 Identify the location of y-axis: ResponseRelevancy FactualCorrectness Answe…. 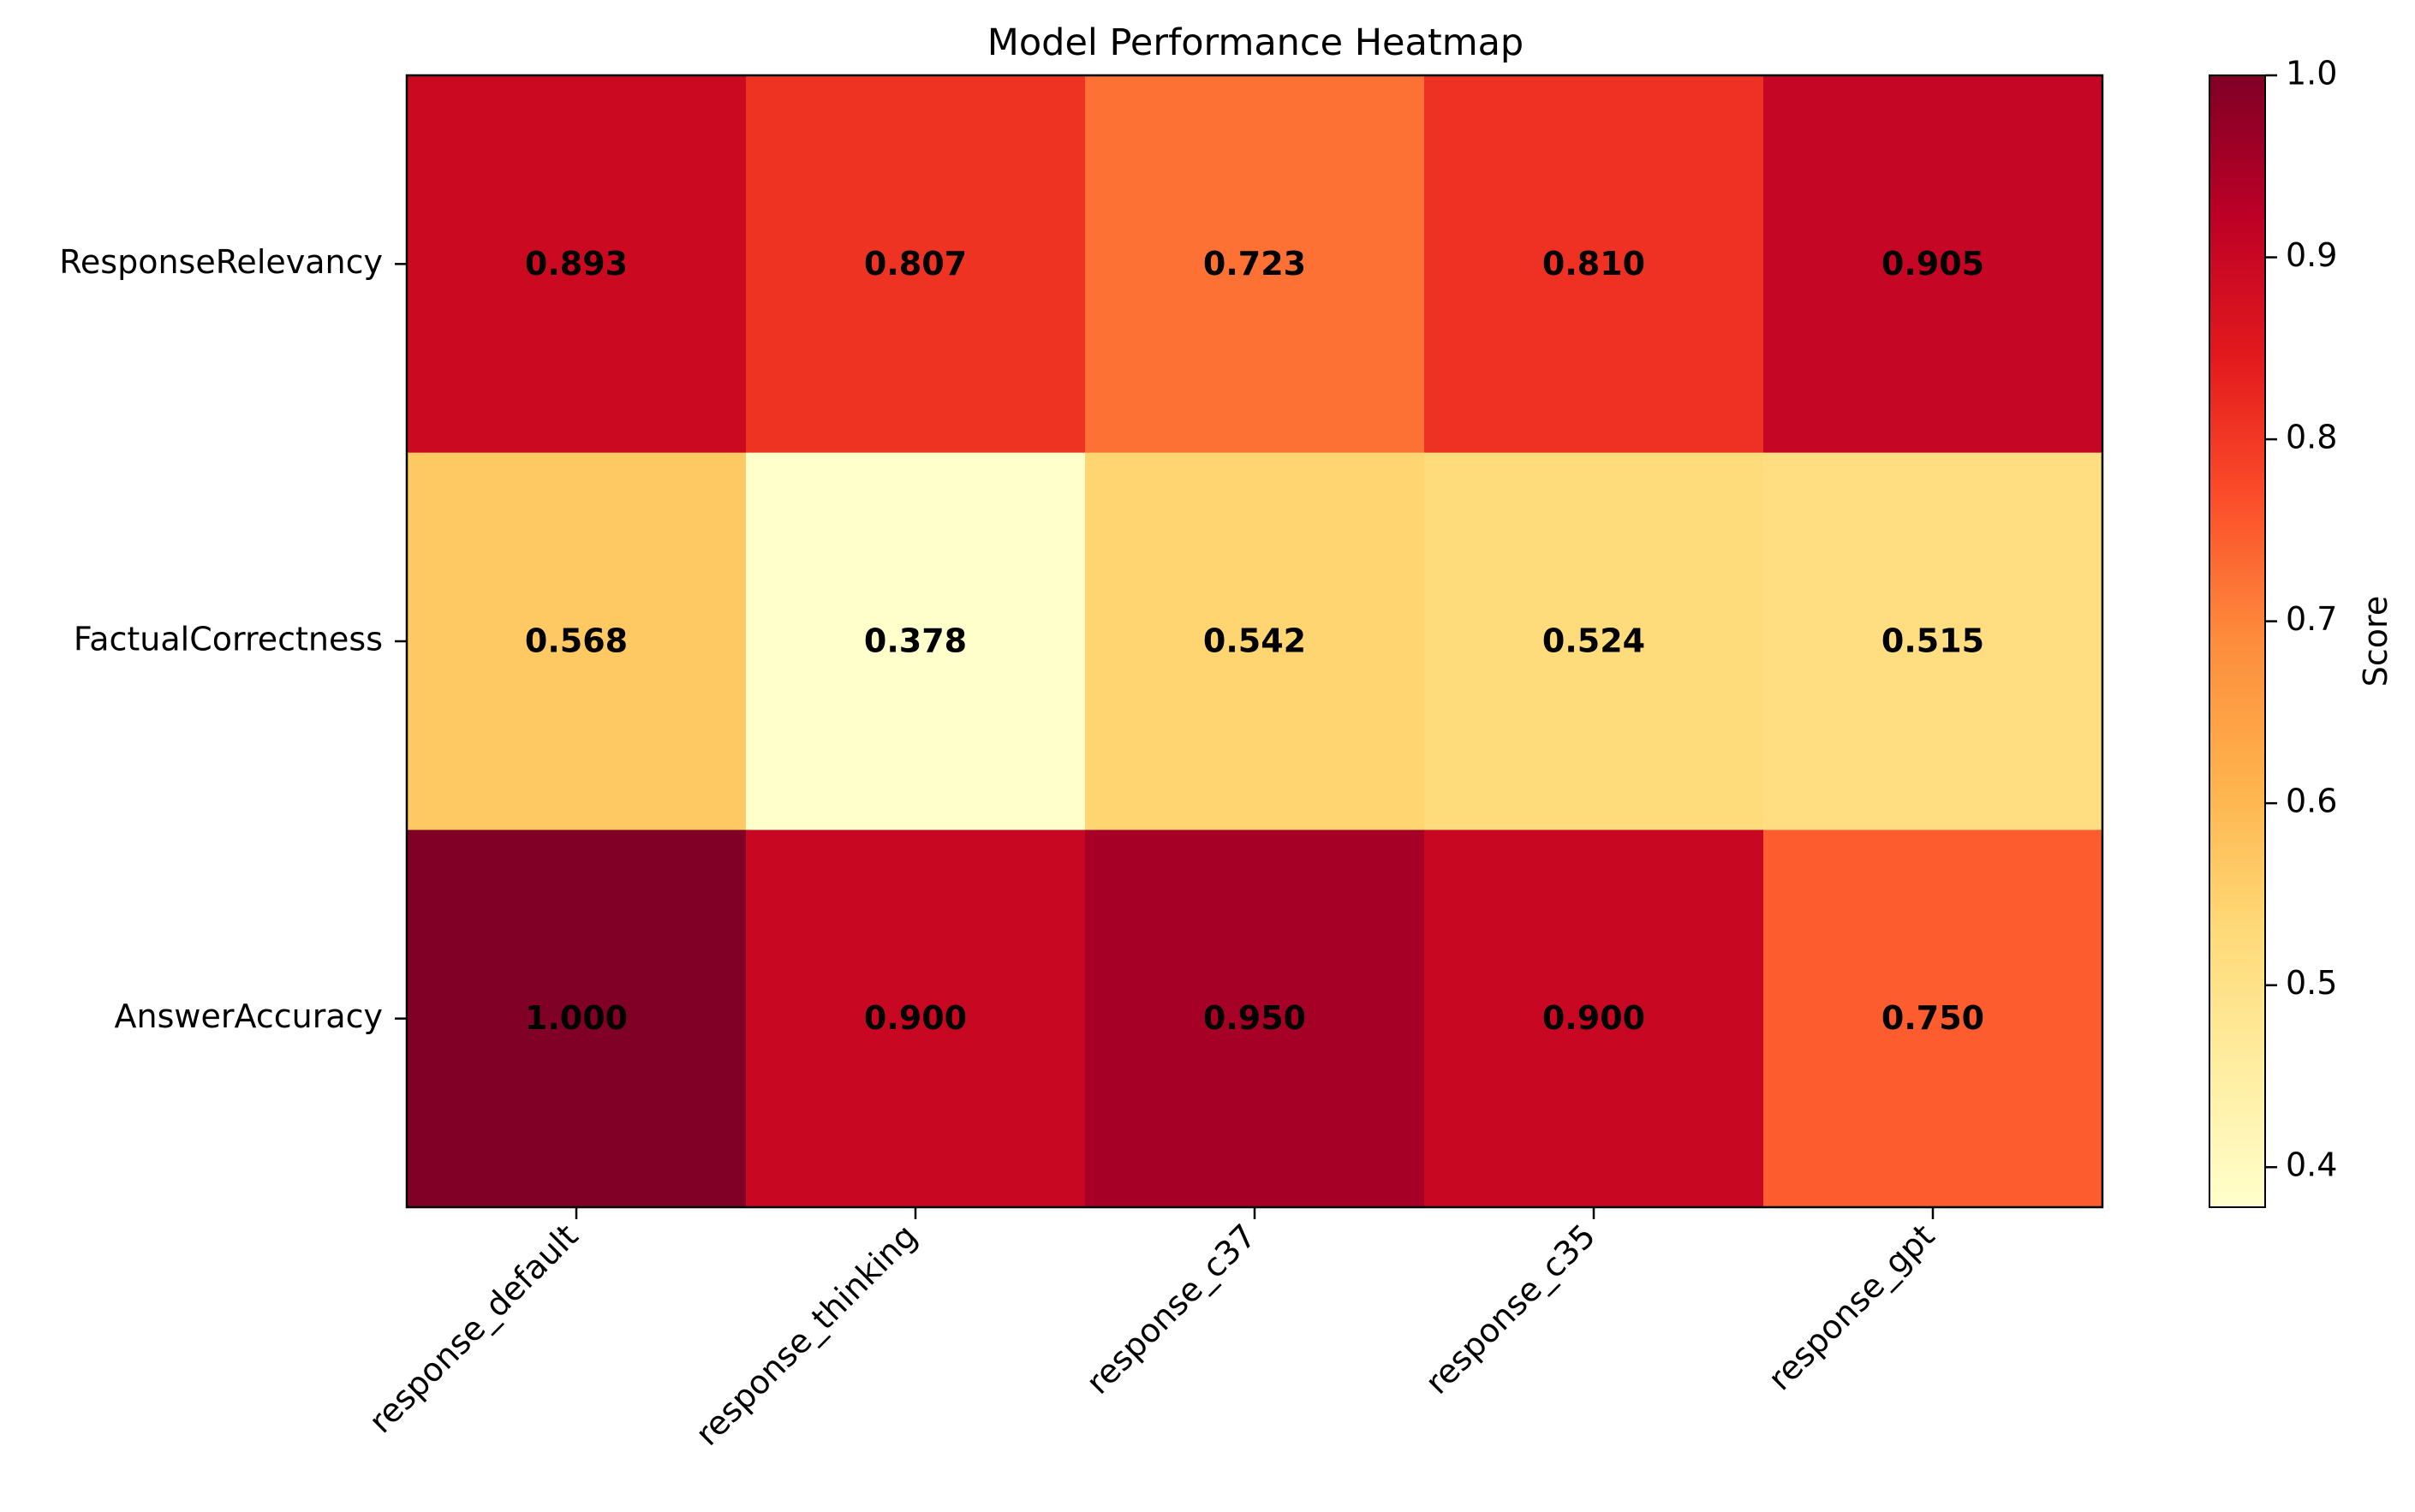
(233, 639).